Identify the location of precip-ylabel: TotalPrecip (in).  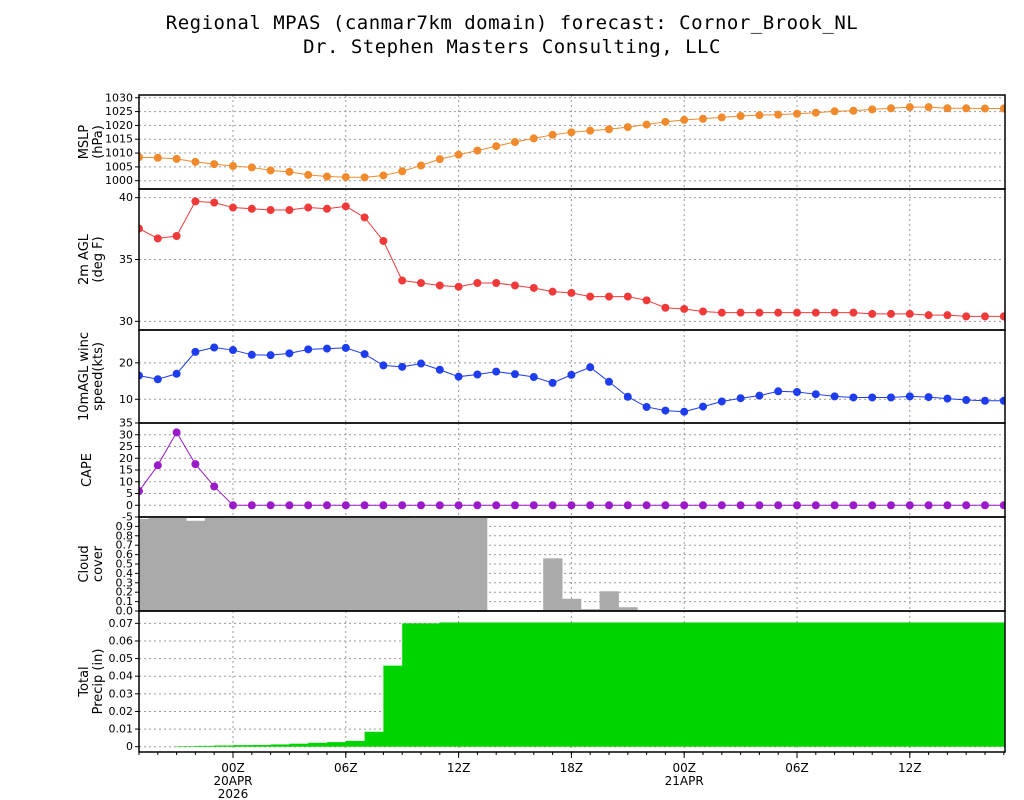
(91, 682).